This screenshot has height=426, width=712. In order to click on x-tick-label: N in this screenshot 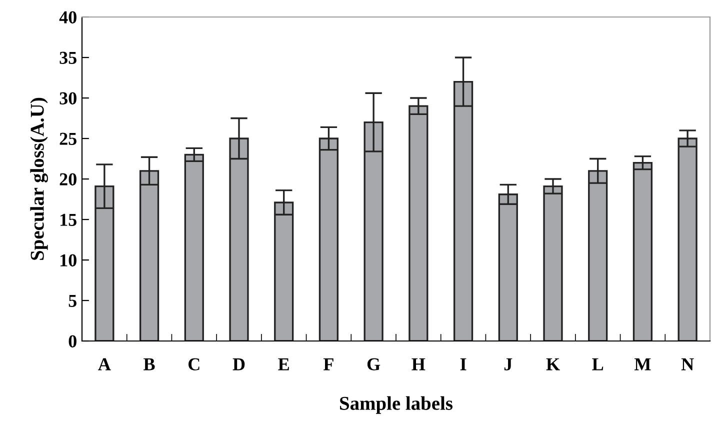, I will do `click(687, 364)`.